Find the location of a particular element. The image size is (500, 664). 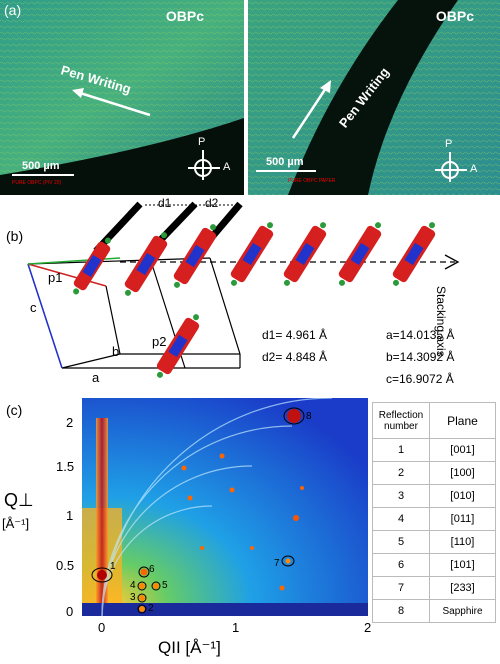

spot-label-6: 6 is located at coordinates (152, 569).